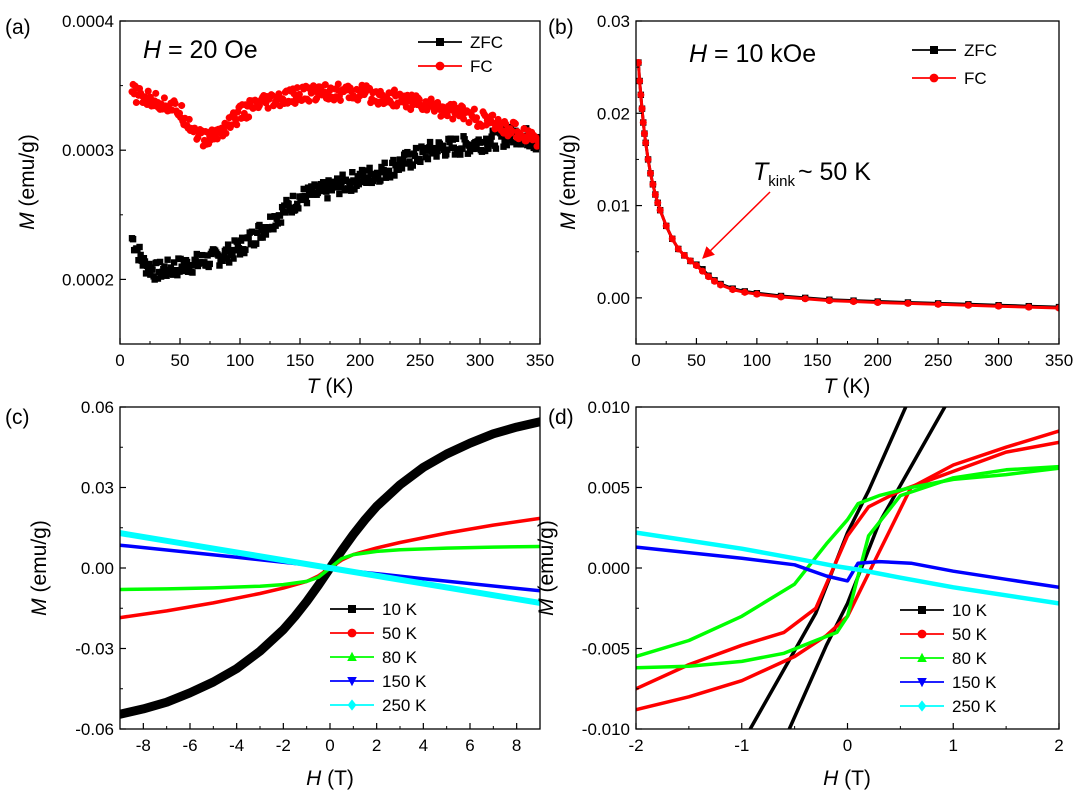 This screenshot has width=1080, height=800. I want to click on legend-label: 10 K, so click(970, 610).